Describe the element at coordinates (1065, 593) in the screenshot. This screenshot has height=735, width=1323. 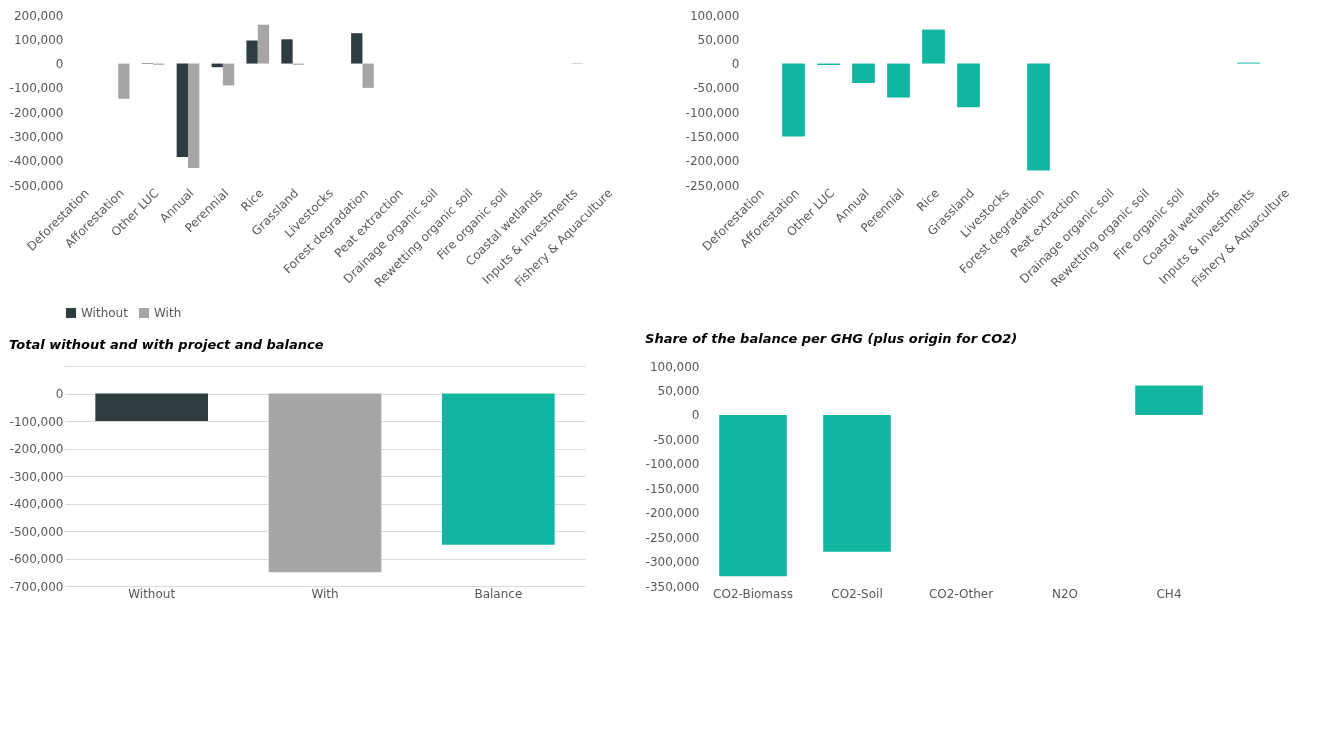
I see `x-tick-label: N2O` at that location.